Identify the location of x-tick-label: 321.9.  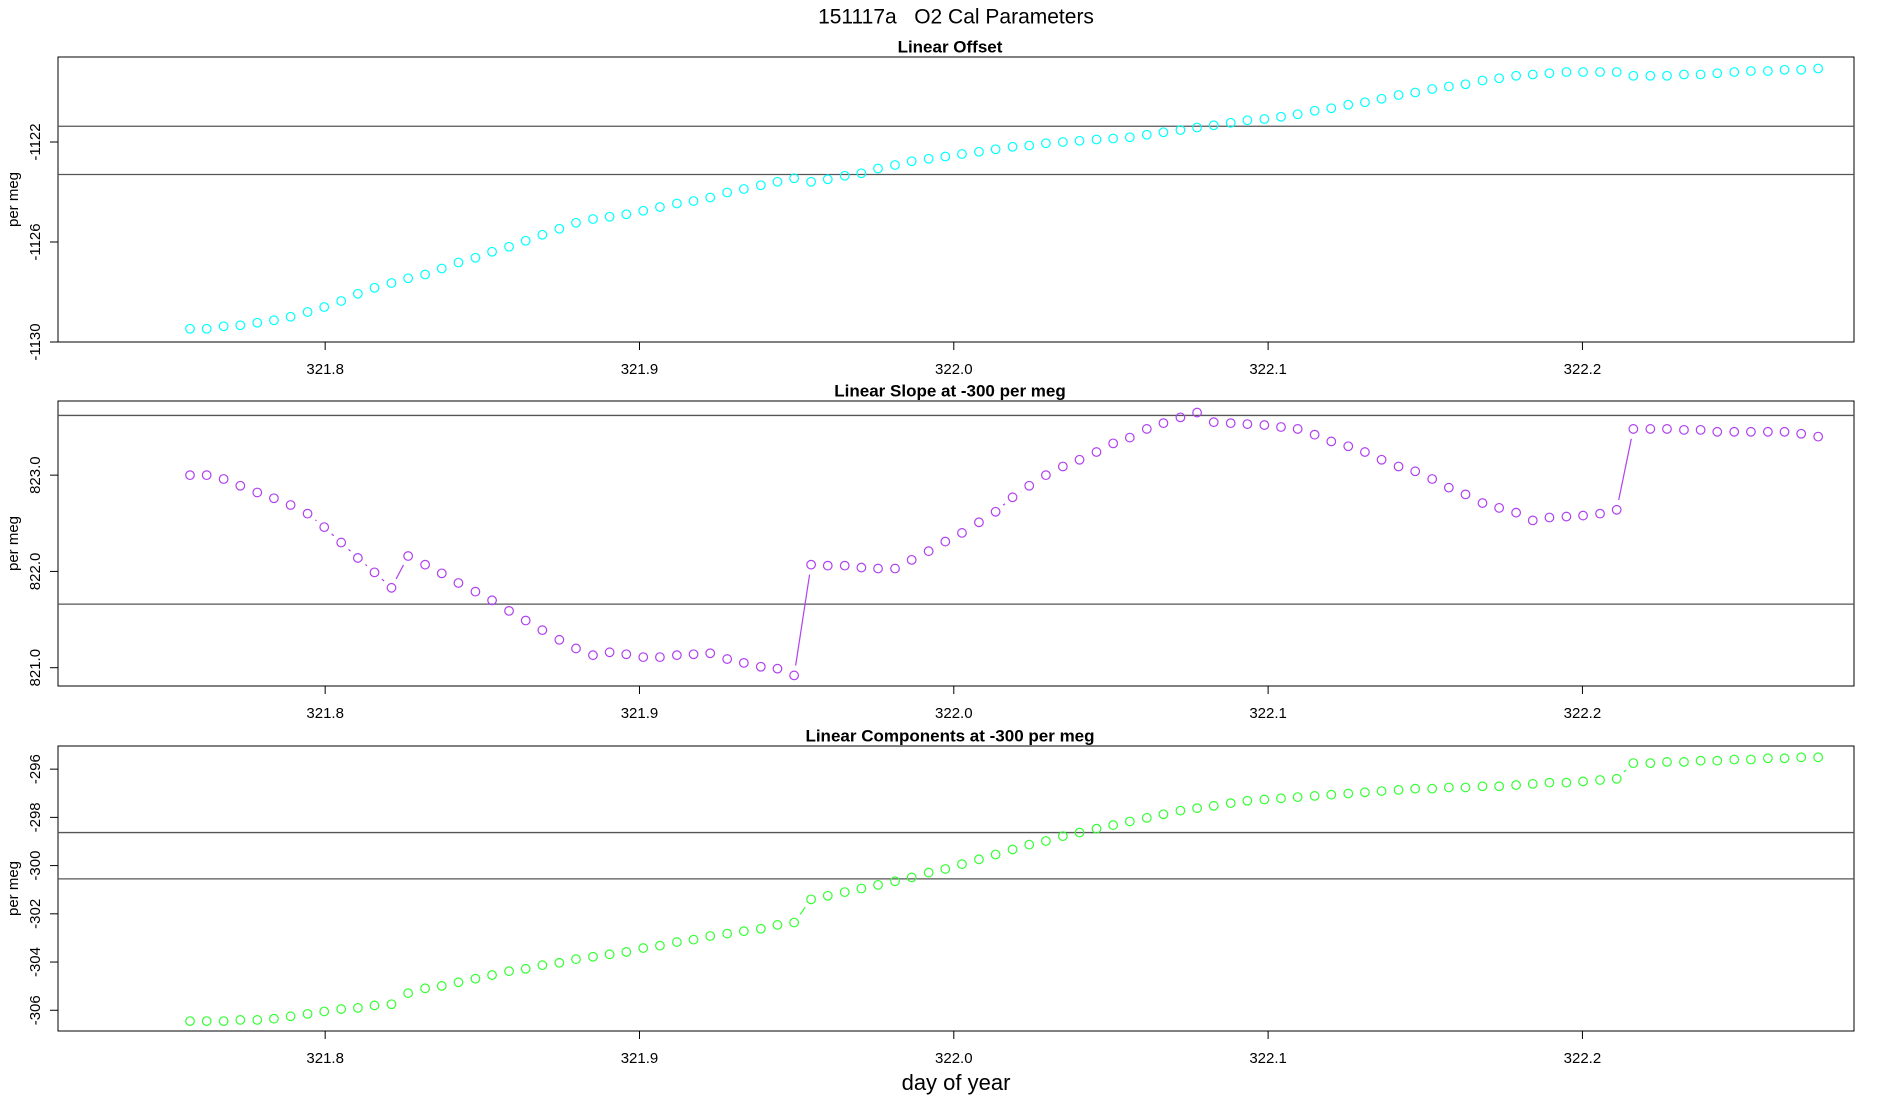
(640, 713).